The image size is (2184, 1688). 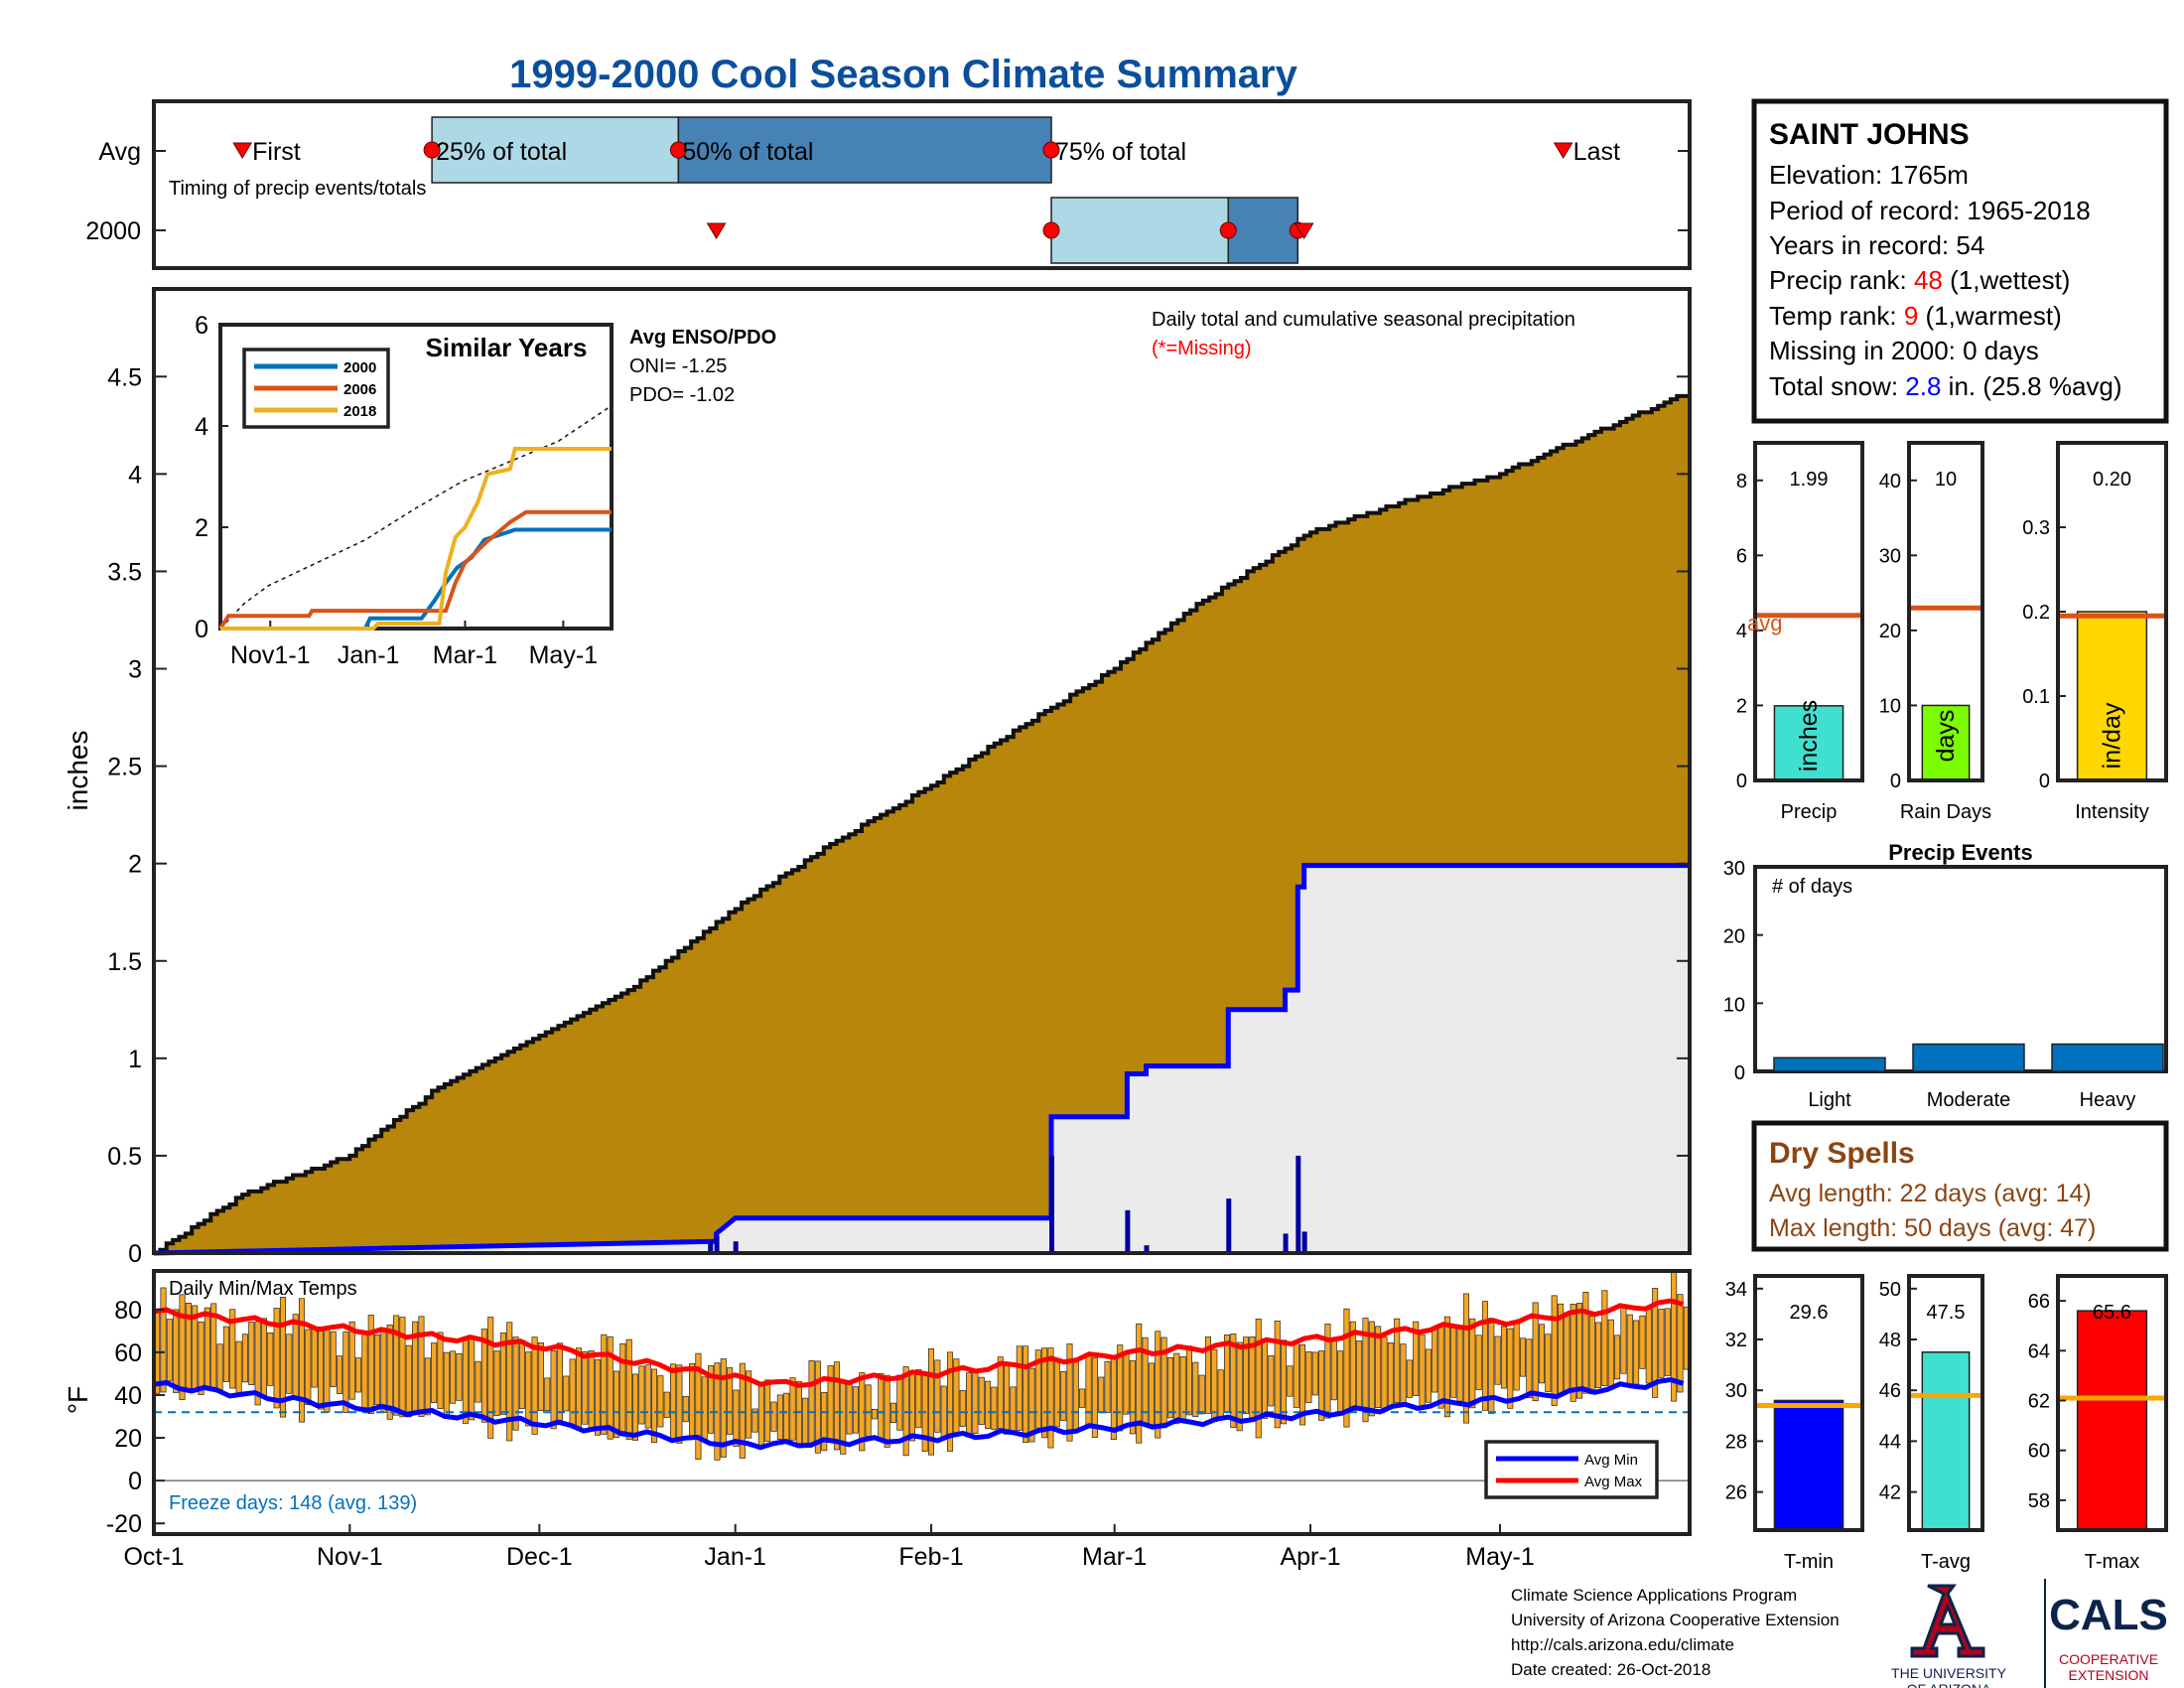 I want to click on ua-block-a-logo, so click(x=1947, y=1621).